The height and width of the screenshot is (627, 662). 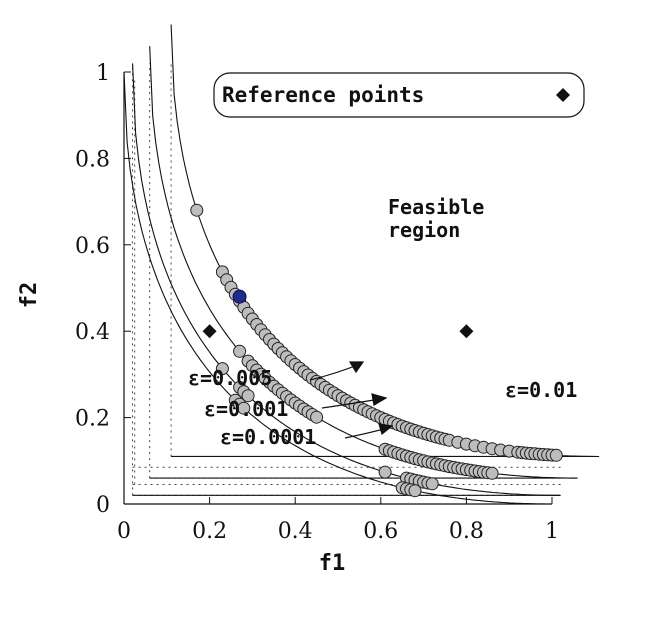 I want to click on legend-diamond-marker, so click(x=563, y=95).